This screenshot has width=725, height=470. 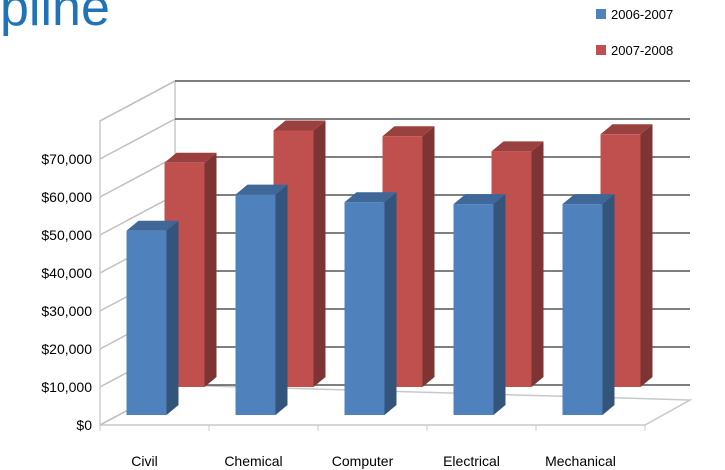 I want to click on bar-2006-2007-Mechanical-side, so click(x=608, y=304).